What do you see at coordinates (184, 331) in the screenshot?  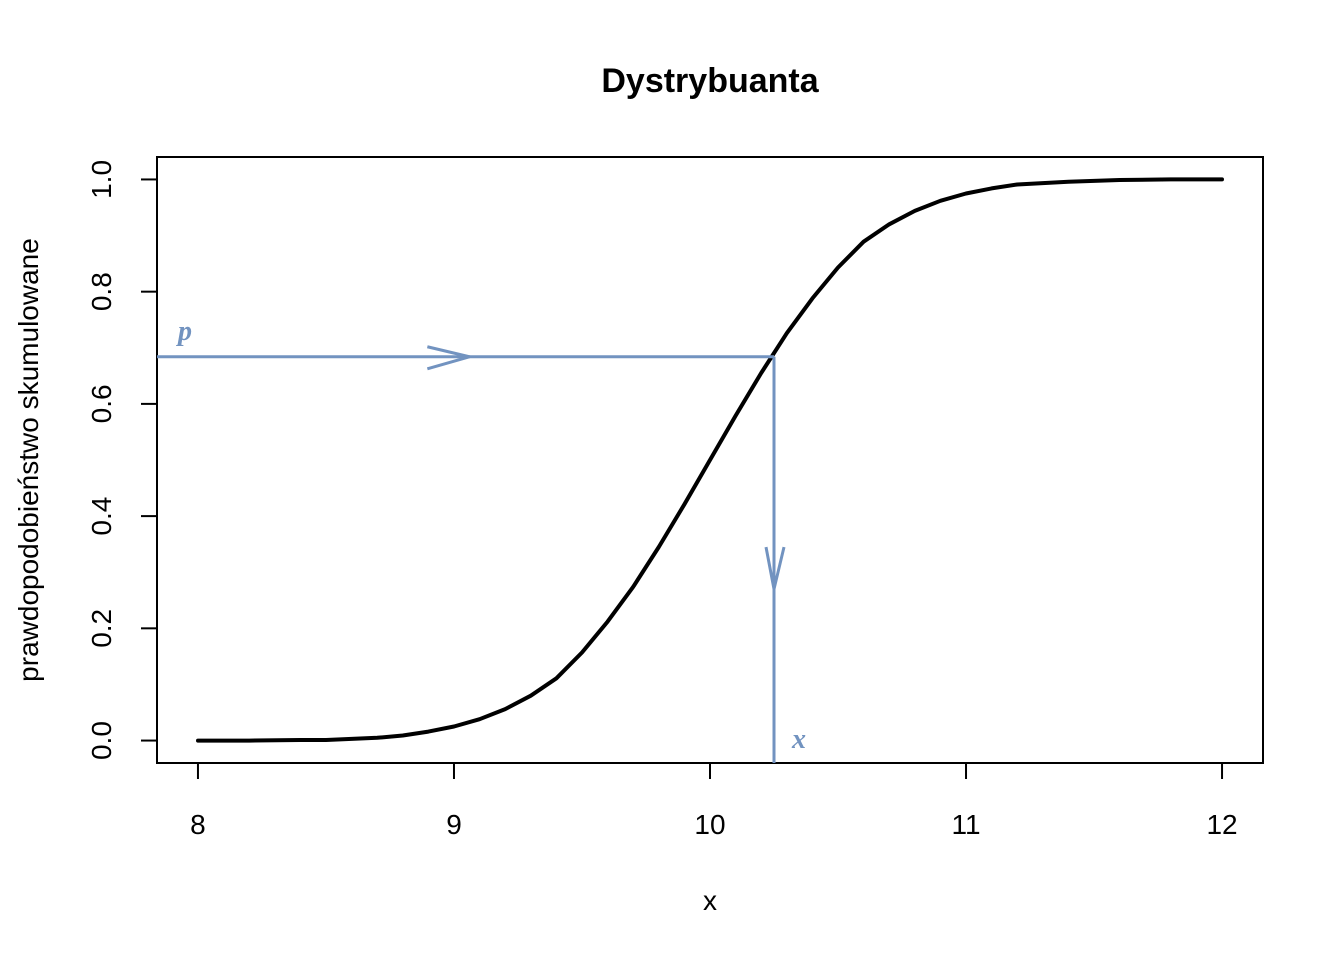 I see `p-annotation: p` at bounding box center [184, 331].